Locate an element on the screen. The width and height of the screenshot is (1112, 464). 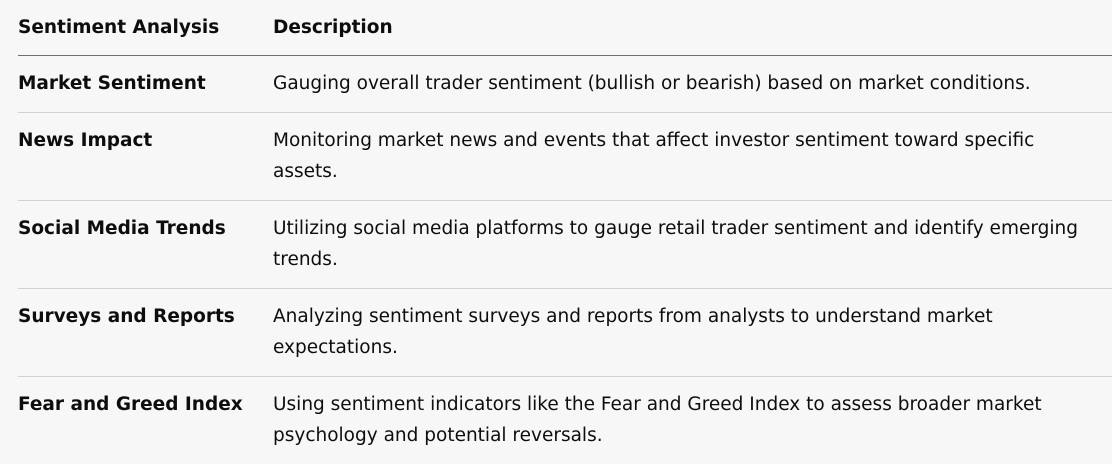
row-name: Surveys and Reports is located at coordinates (145, 333).